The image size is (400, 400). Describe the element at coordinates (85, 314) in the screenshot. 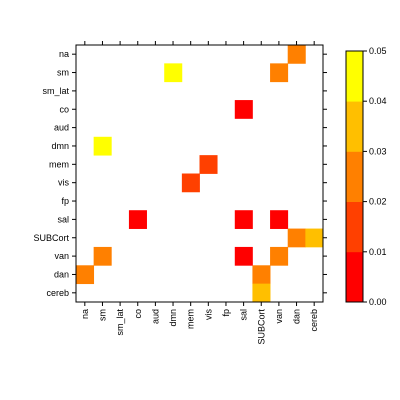

I see `x-tick-label: na` at that location.